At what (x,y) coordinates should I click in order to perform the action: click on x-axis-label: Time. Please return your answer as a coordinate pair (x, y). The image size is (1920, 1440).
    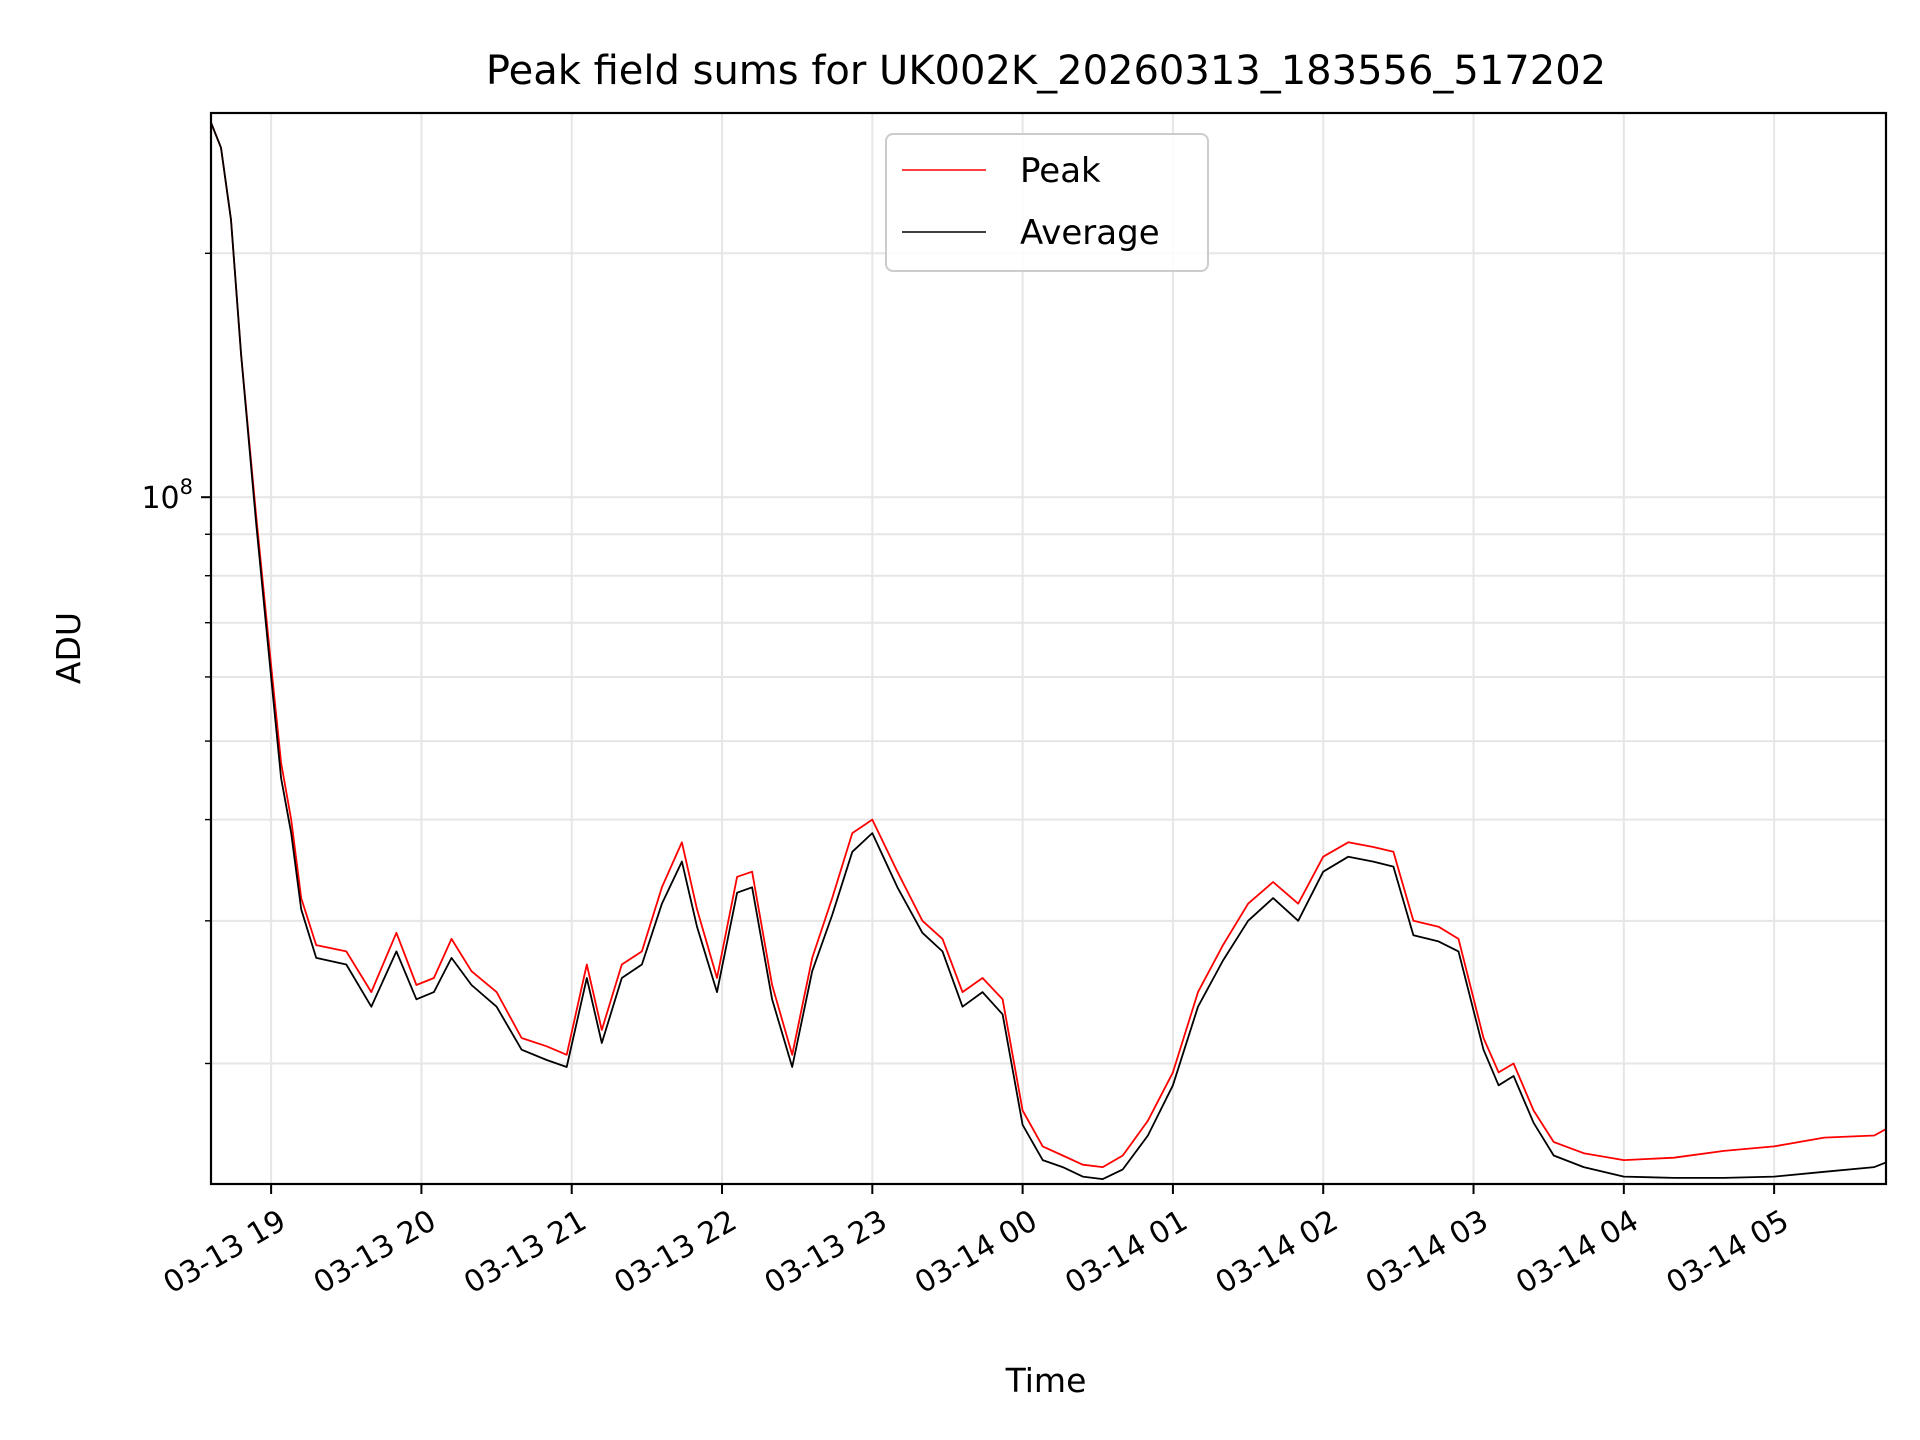
    Looking at the image, I should click on (1046, 1380).